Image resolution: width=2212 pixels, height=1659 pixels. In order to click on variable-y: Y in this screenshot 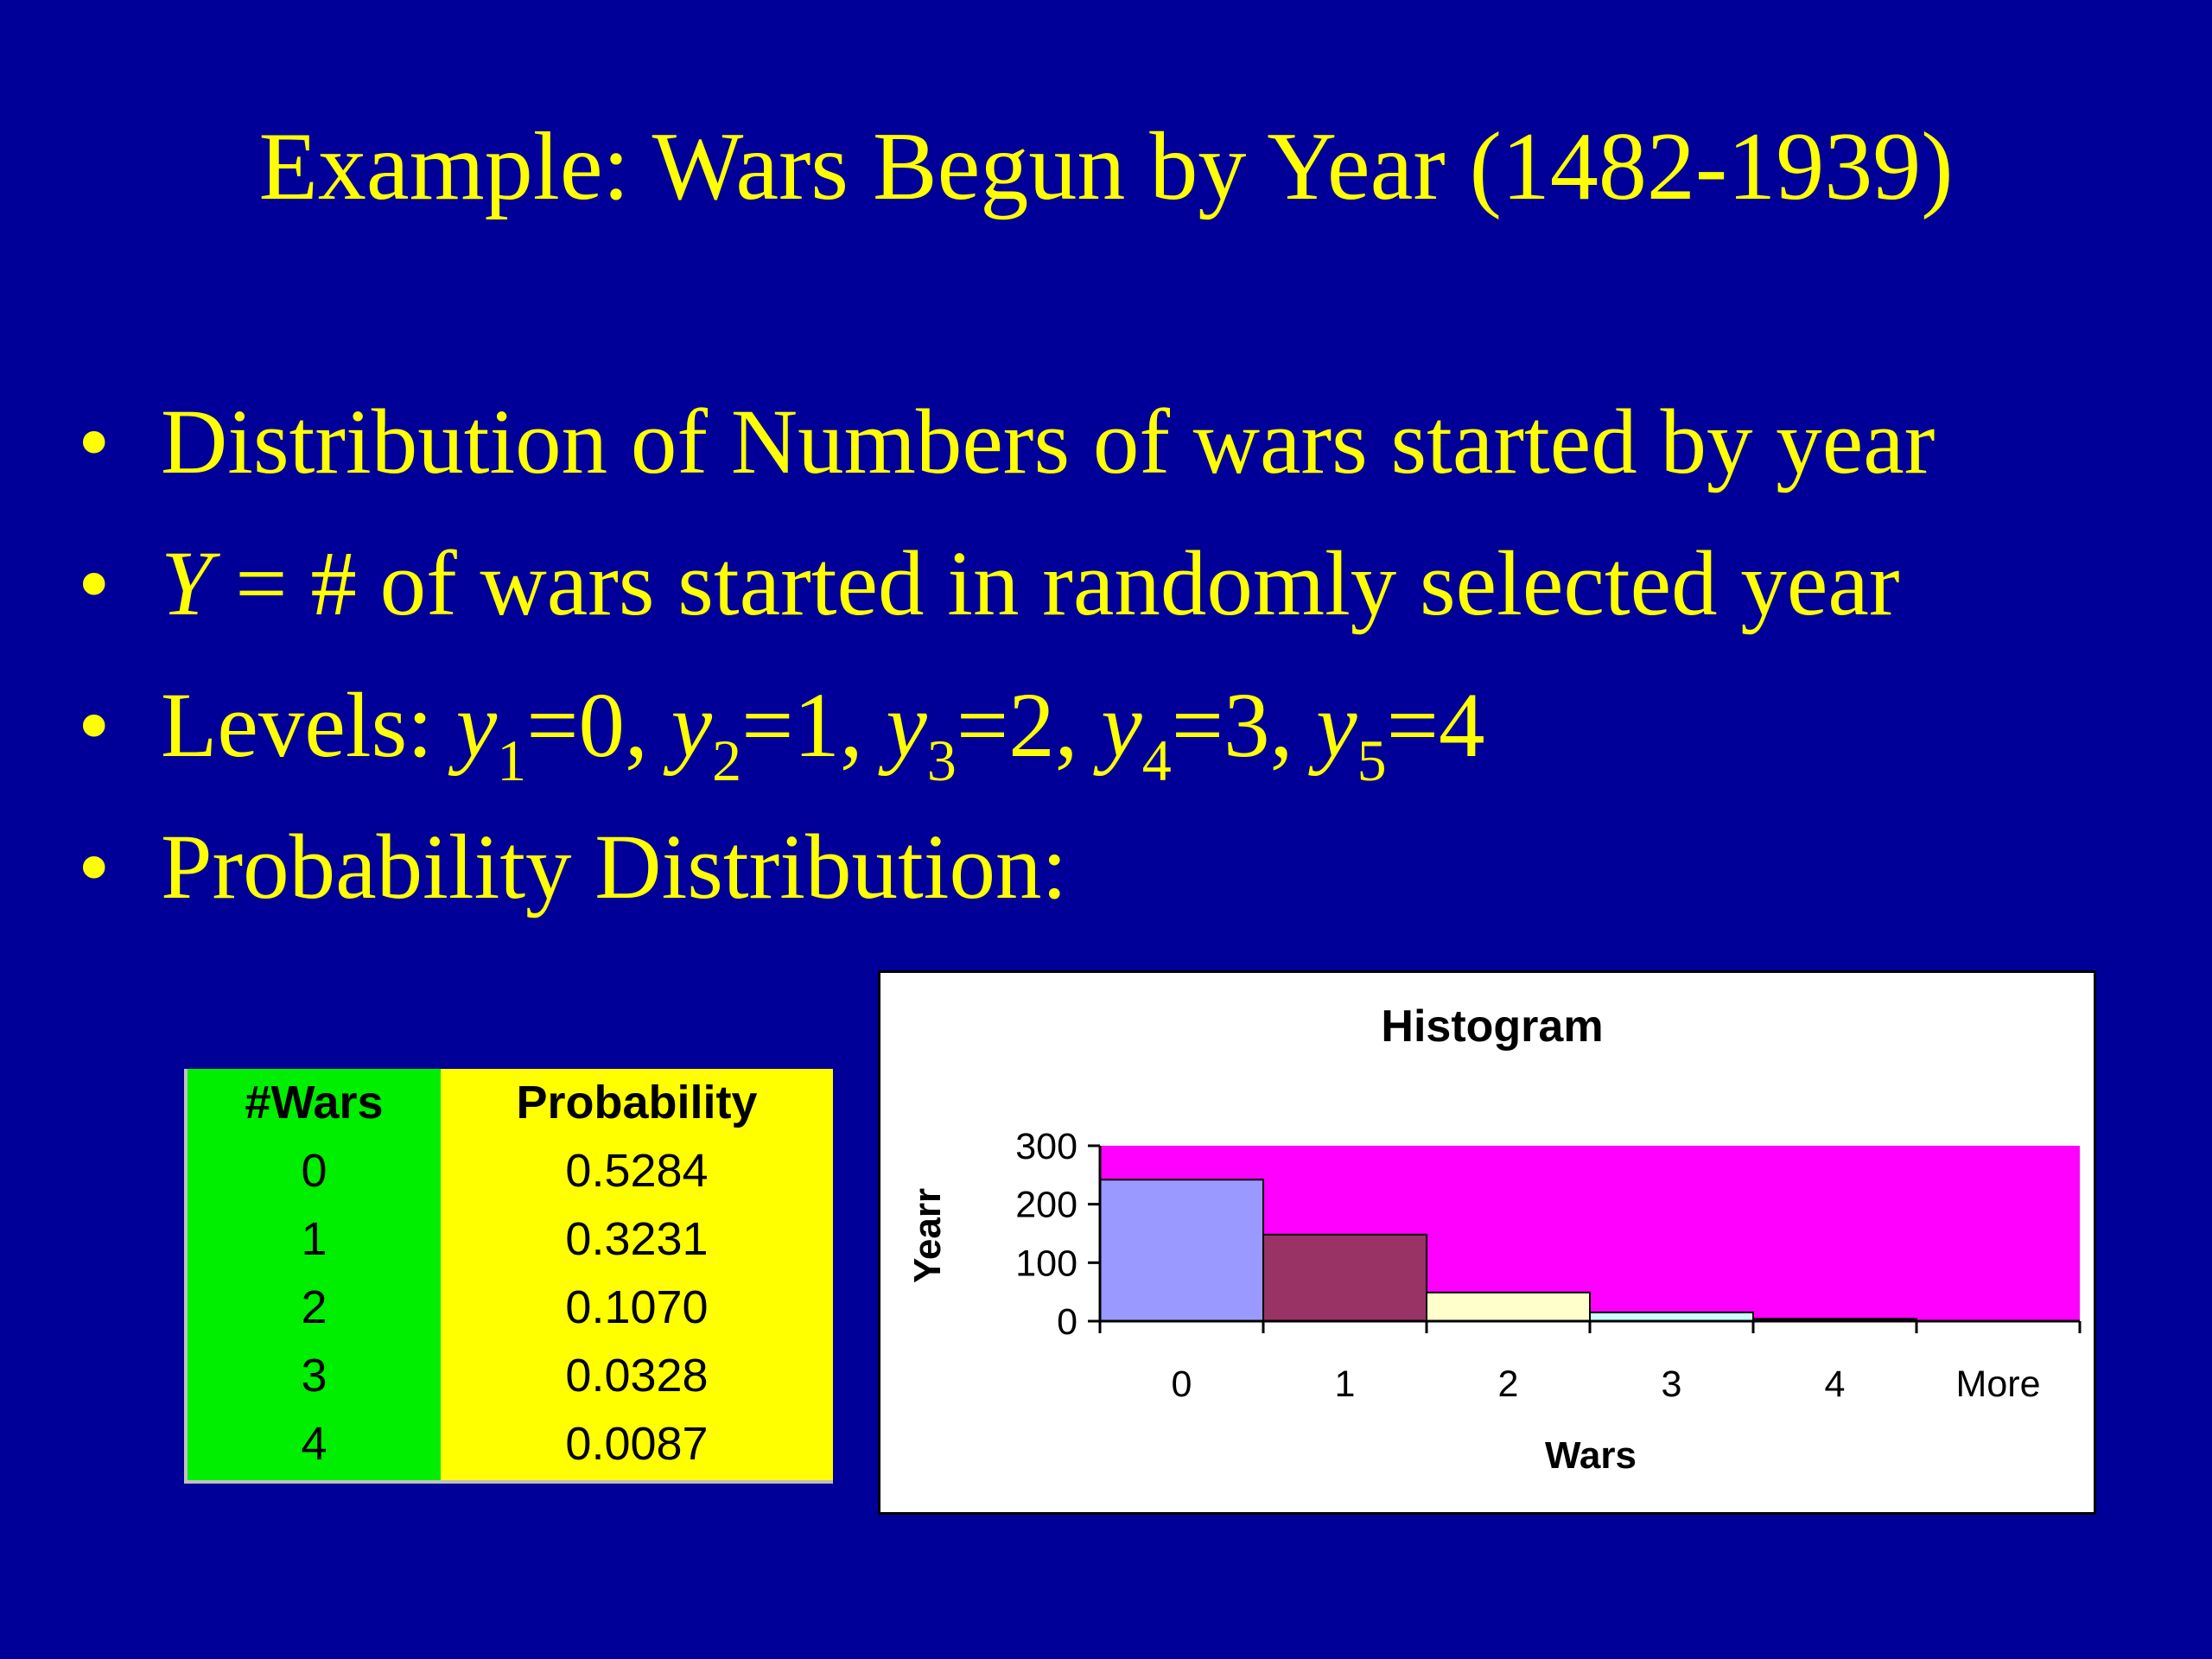, I will do `click(187, 584)`.